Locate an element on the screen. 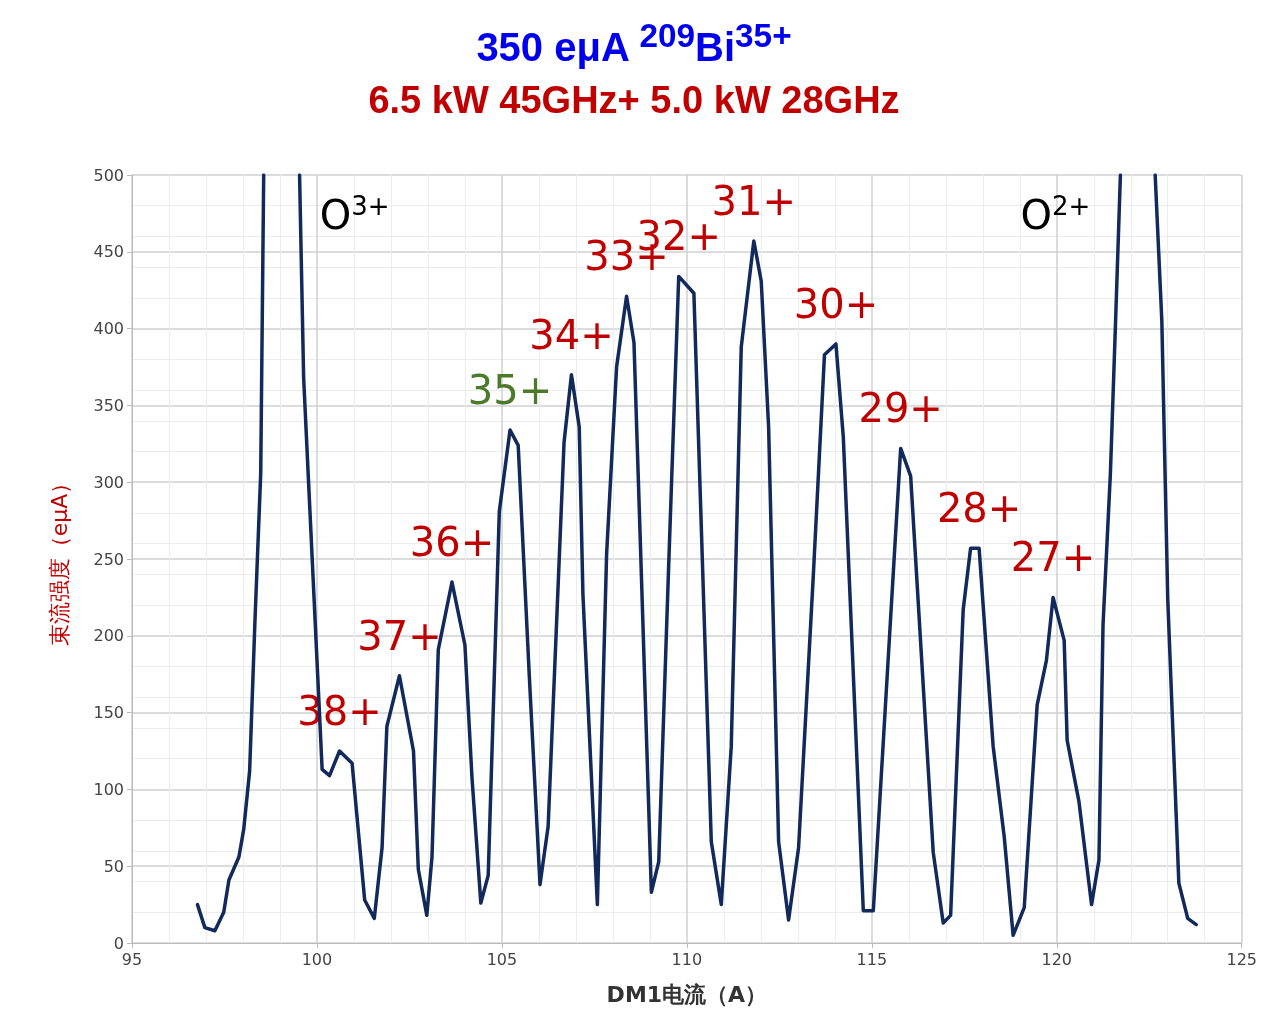  chart-title: 350 eμA $^{209}$Bi$^{35+}$ is located at coordinates (634, 43).